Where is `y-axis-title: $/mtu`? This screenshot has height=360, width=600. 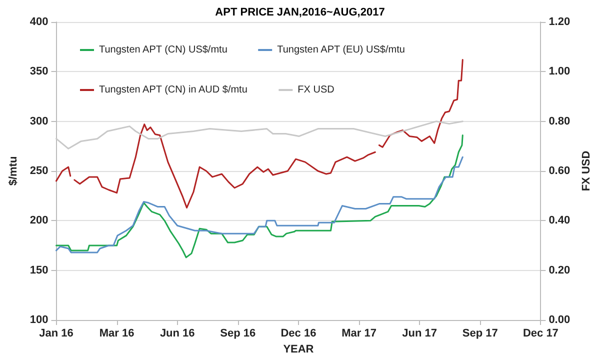
y-axis-title: $/mtu is located at coordinates (14, 171).